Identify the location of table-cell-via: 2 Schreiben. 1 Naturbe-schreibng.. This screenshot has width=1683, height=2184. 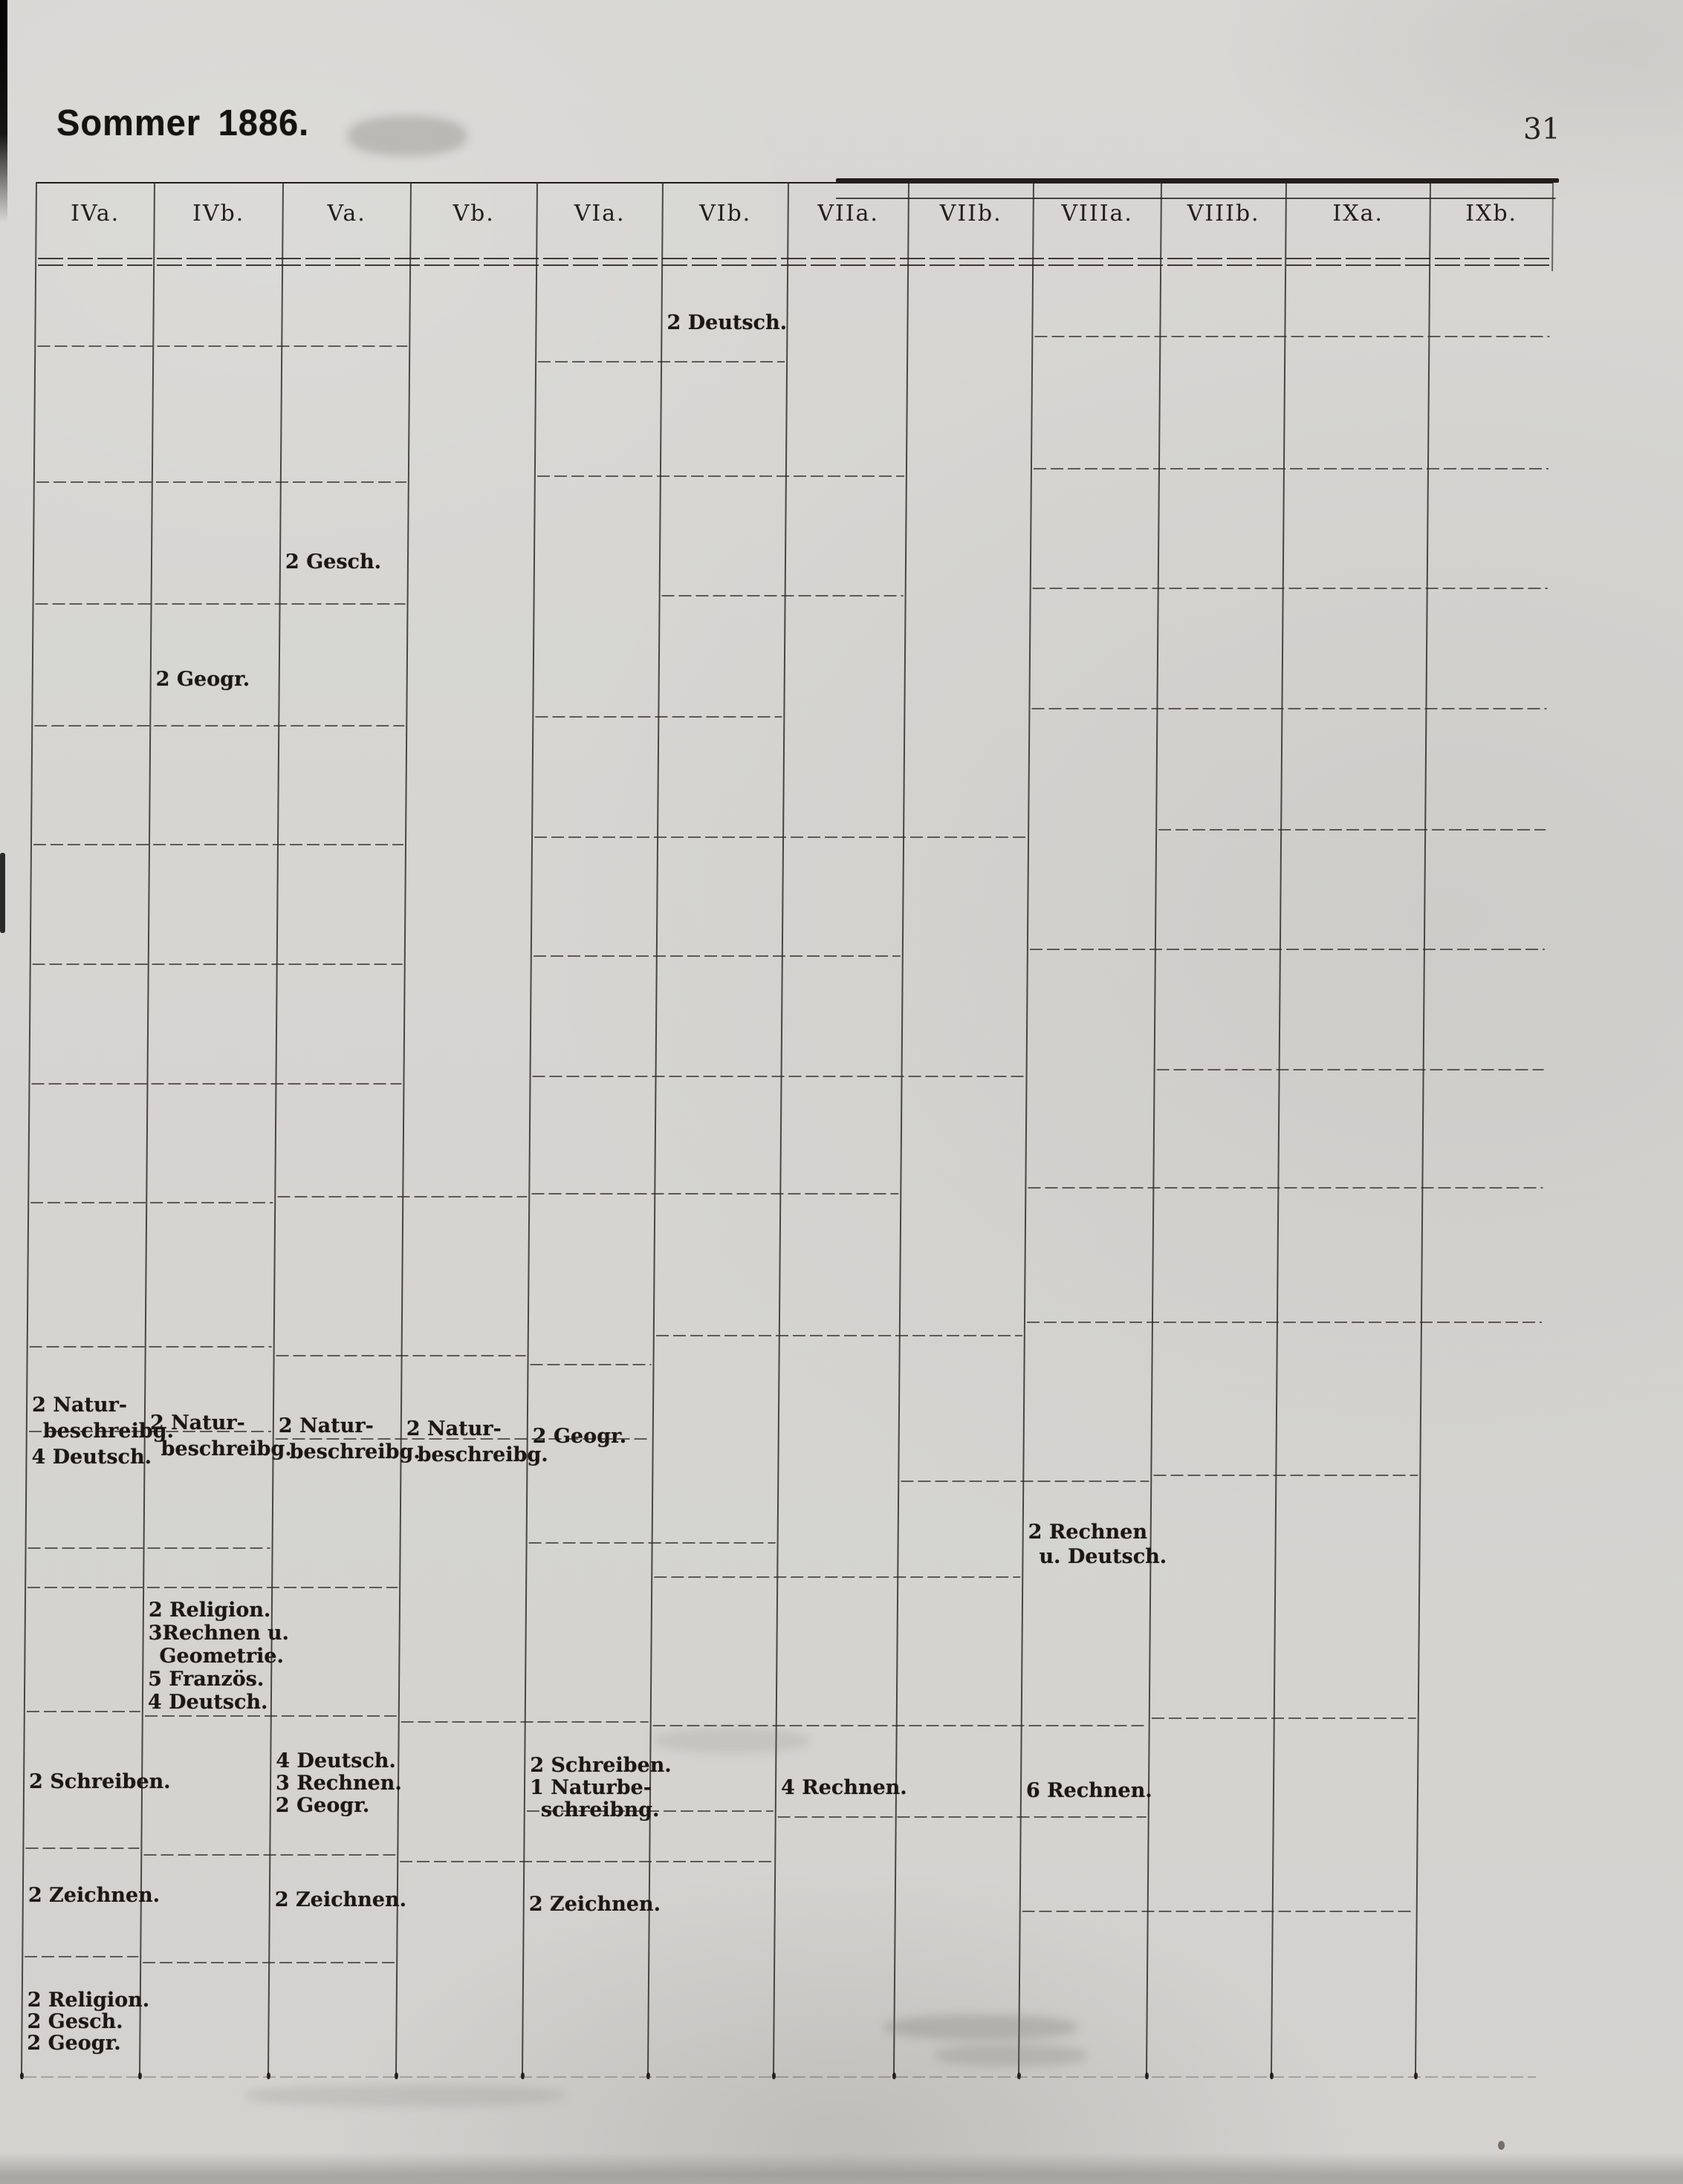
(600, 1787).